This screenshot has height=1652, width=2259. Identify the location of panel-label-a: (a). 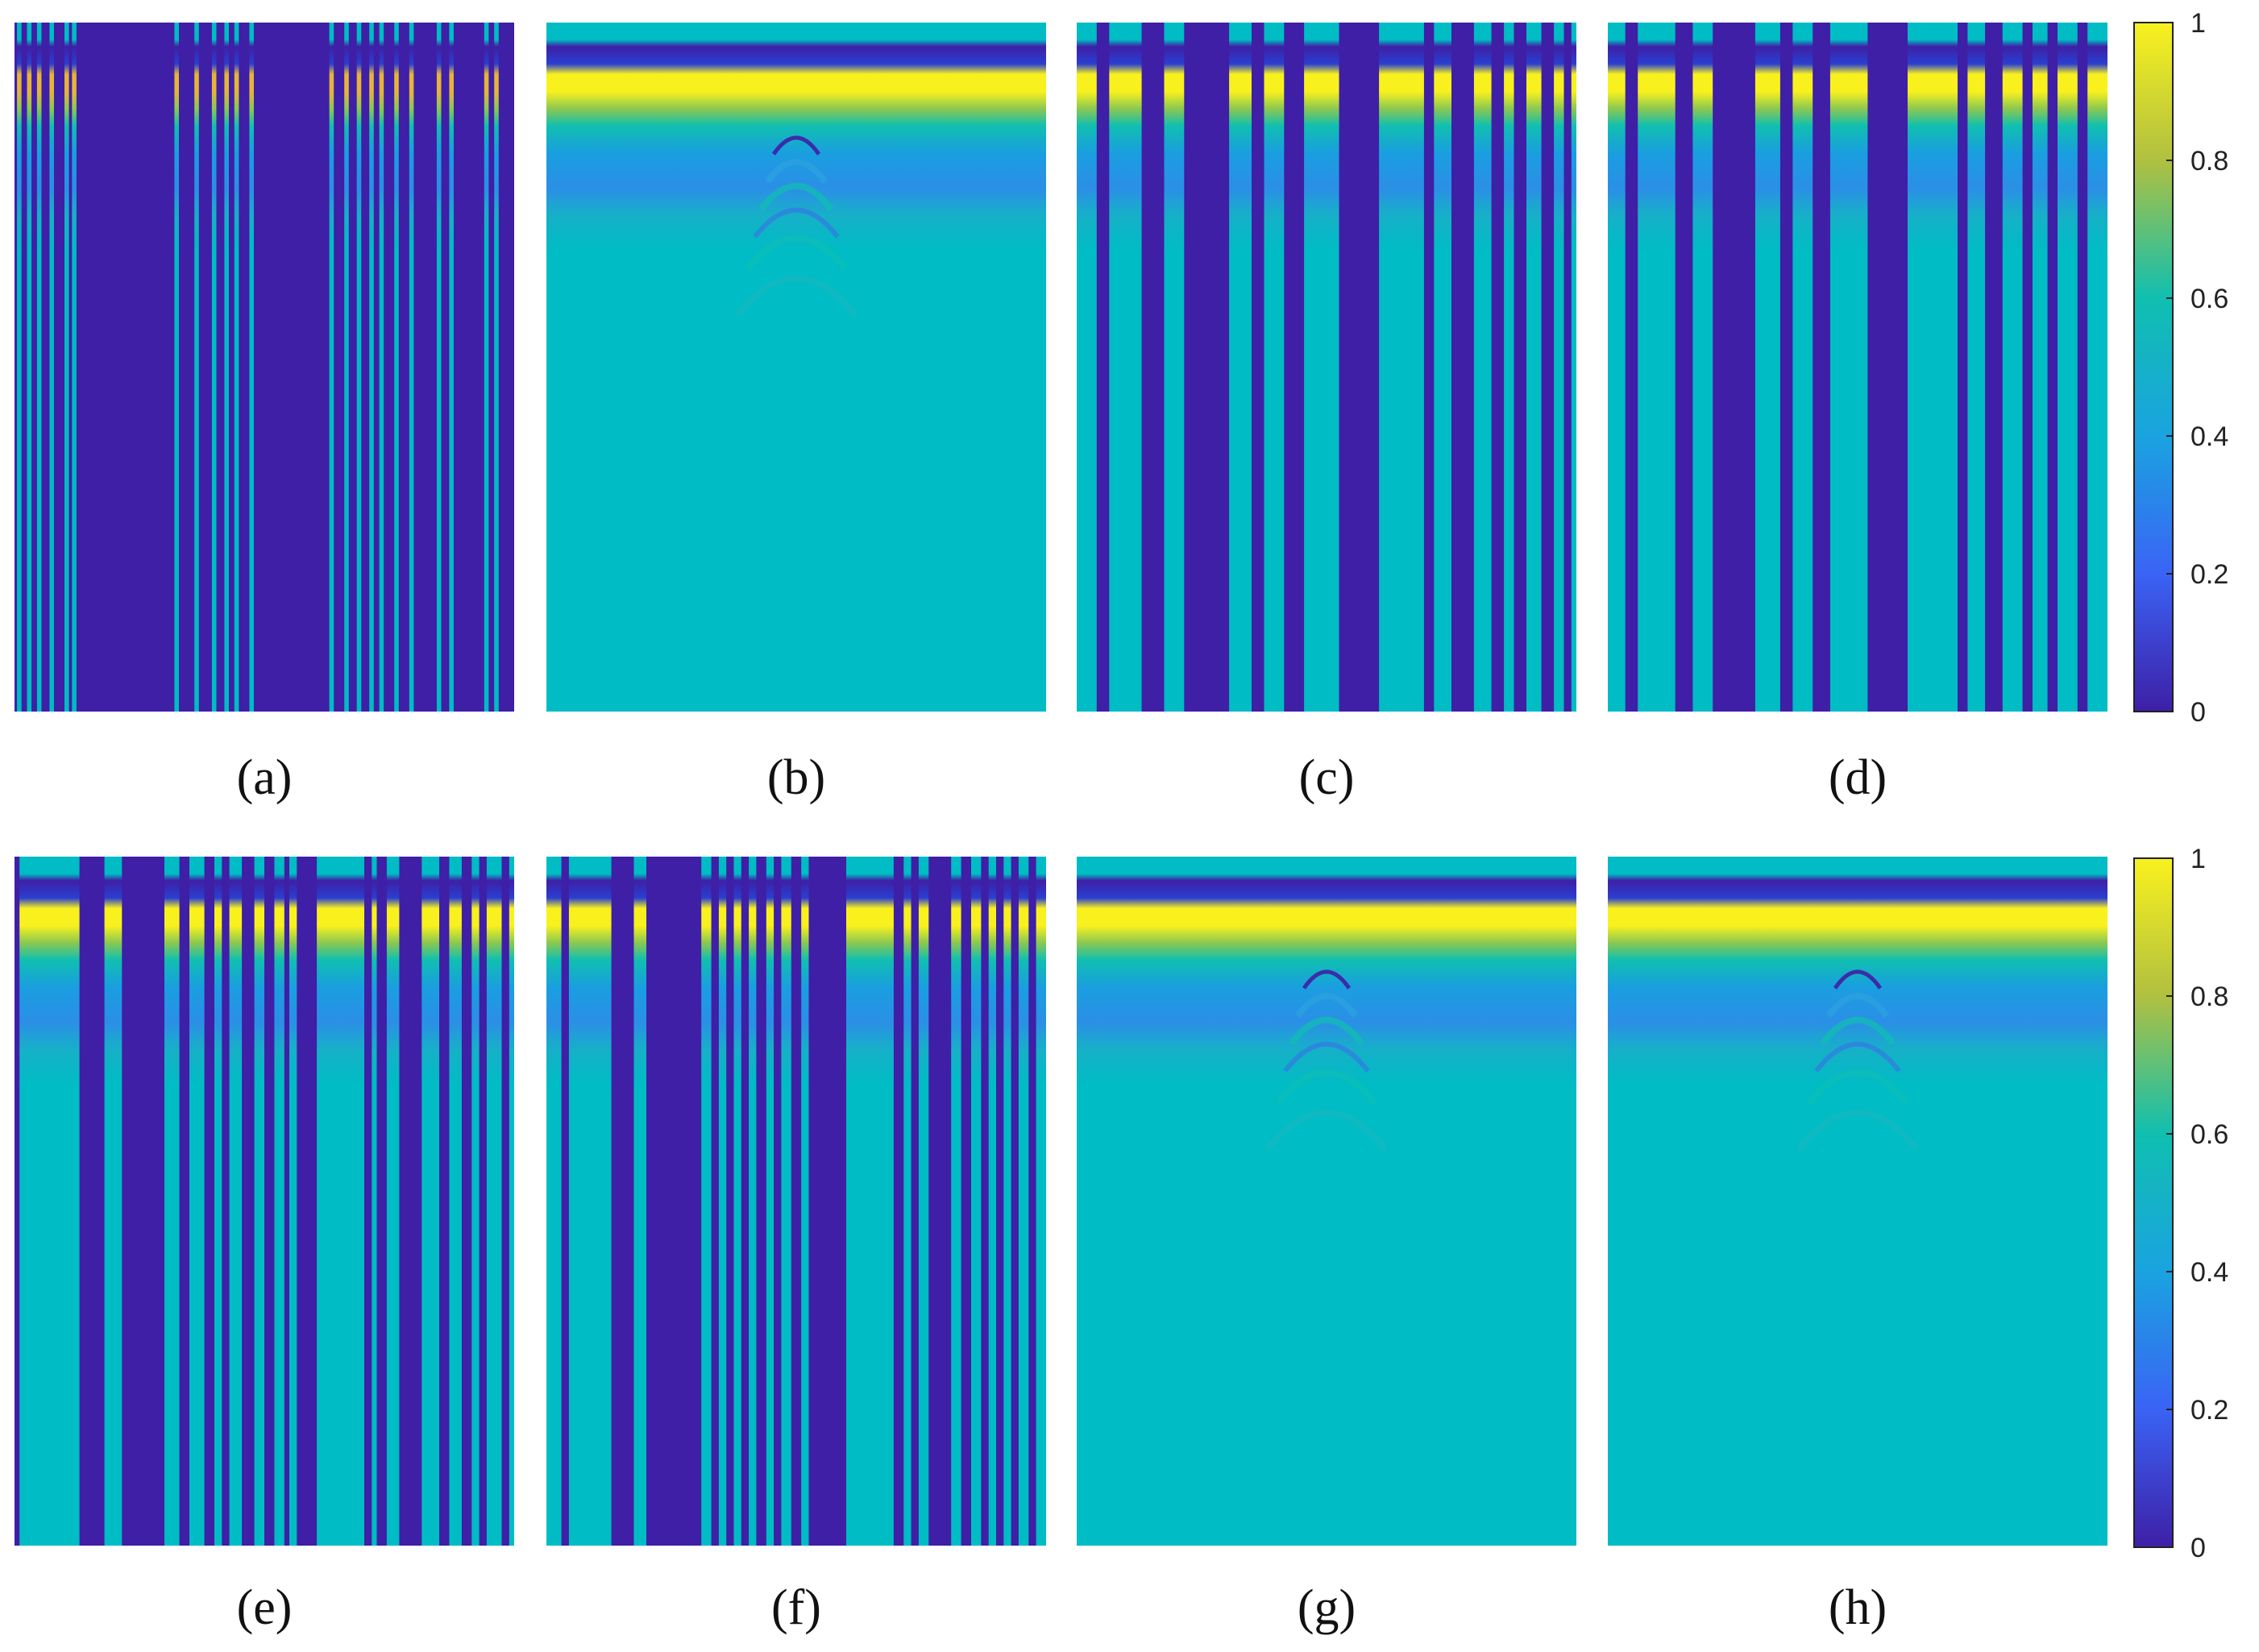
(265, 777).